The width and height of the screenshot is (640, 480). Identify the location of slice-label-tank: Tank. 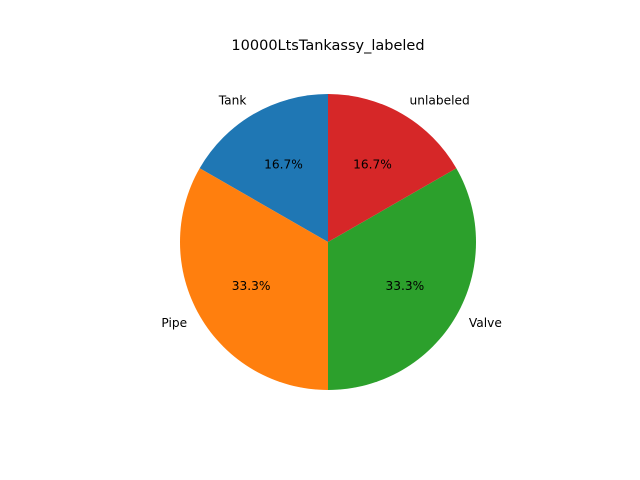
(233, 101).